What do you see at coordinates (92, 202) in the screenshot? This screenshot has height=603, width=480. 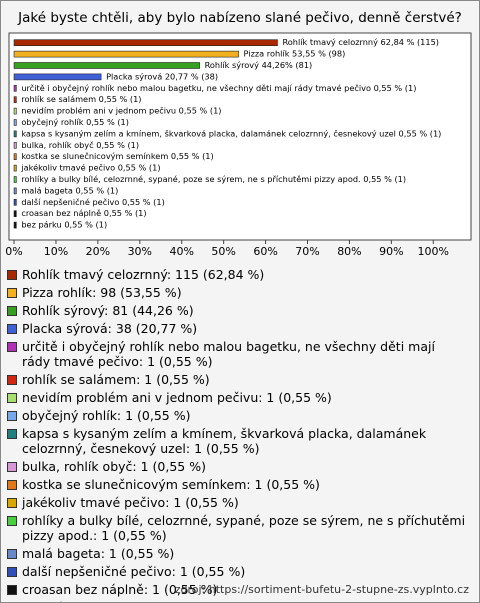 I see `bar-label: další nepšeničné pečivo 0,55 % (1)` at bounding box center [92, 202].